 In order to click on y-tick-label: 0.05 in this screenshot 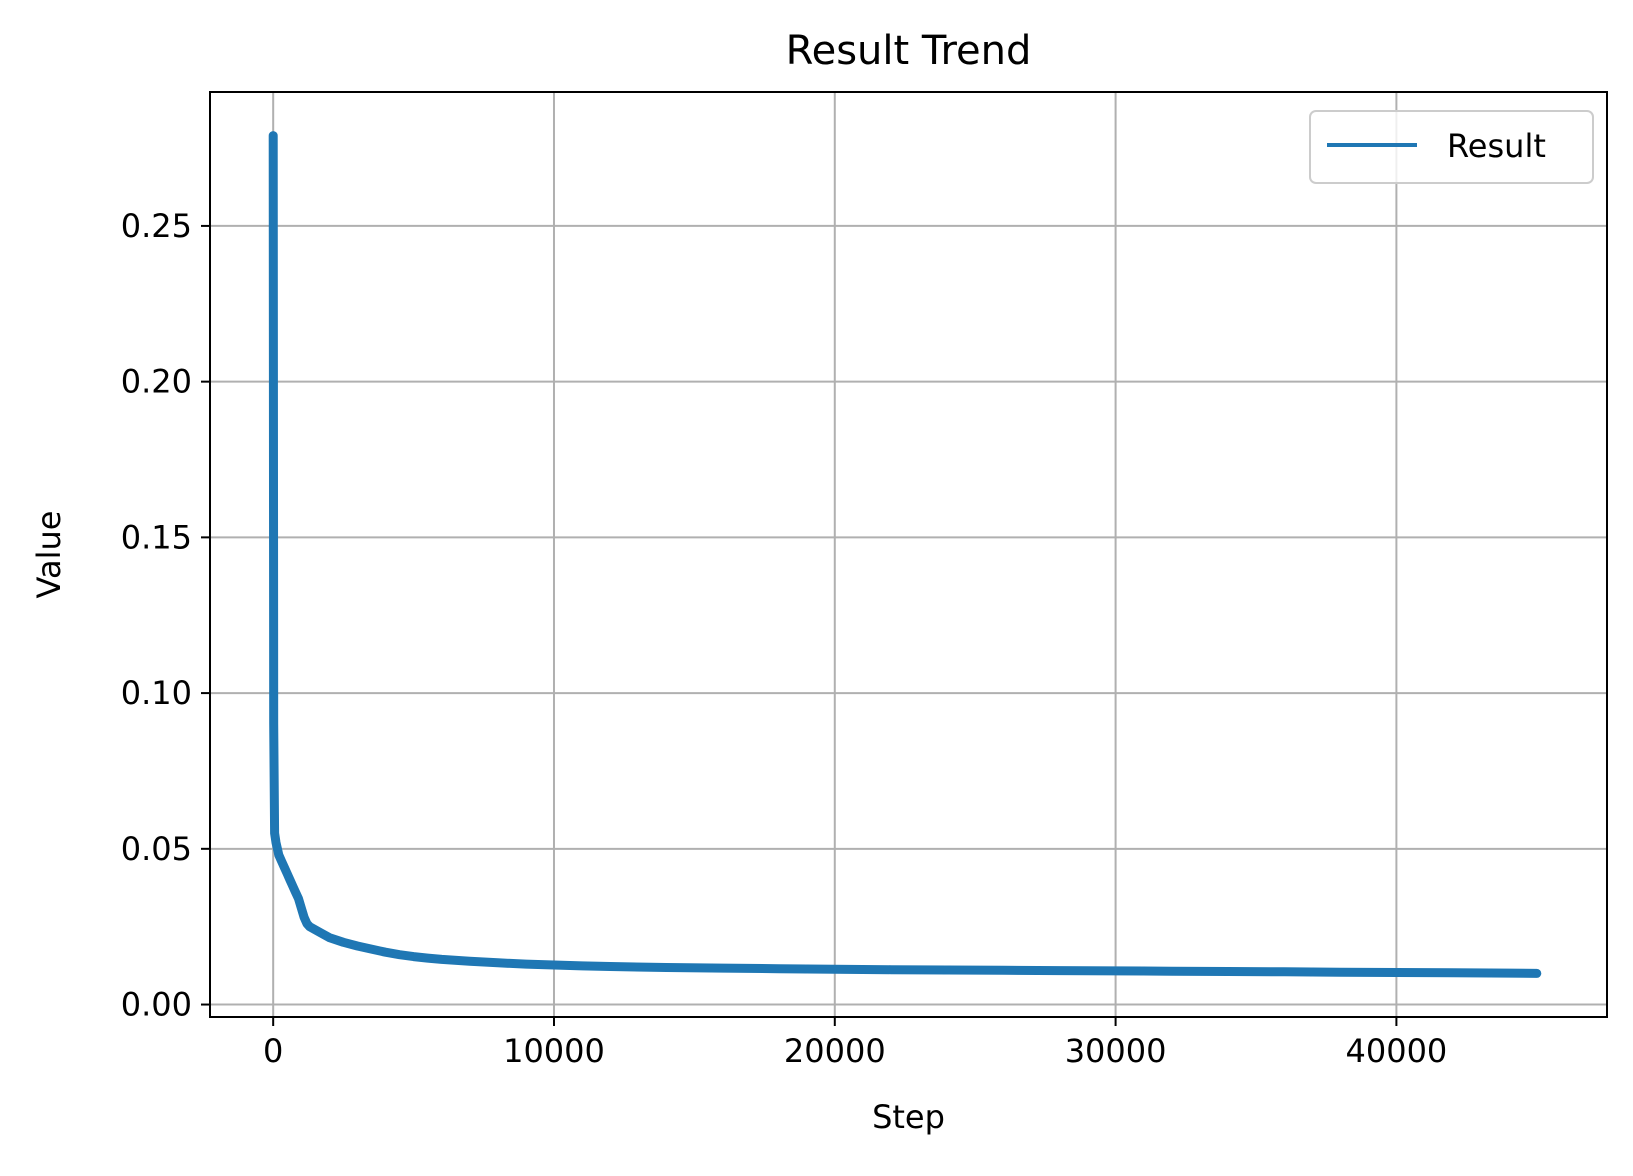, I will do `click(156, 849)`.